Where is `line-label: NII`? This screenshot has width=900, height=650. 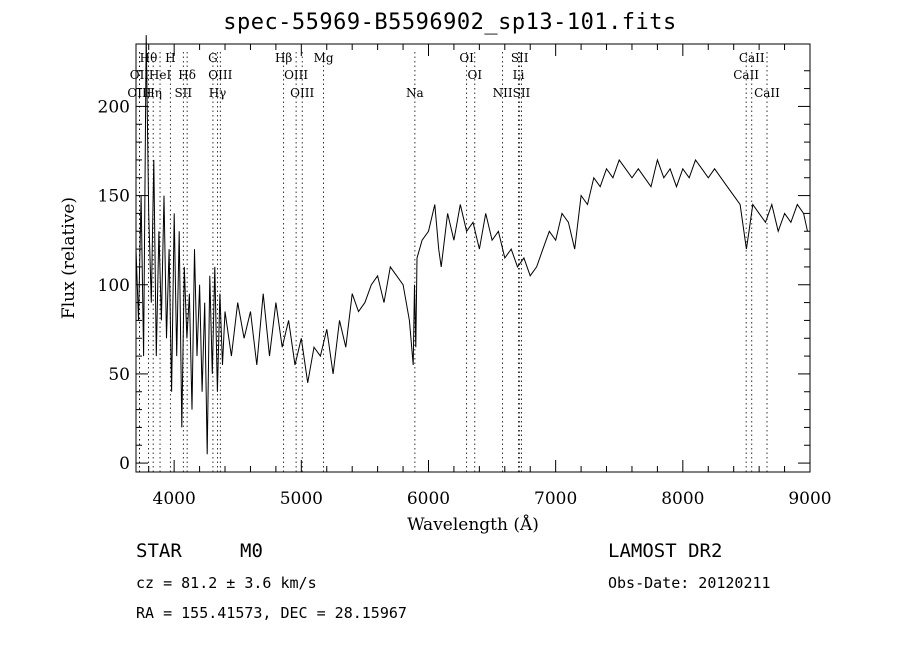 line-label: NII is located at coordinates (503, 93).